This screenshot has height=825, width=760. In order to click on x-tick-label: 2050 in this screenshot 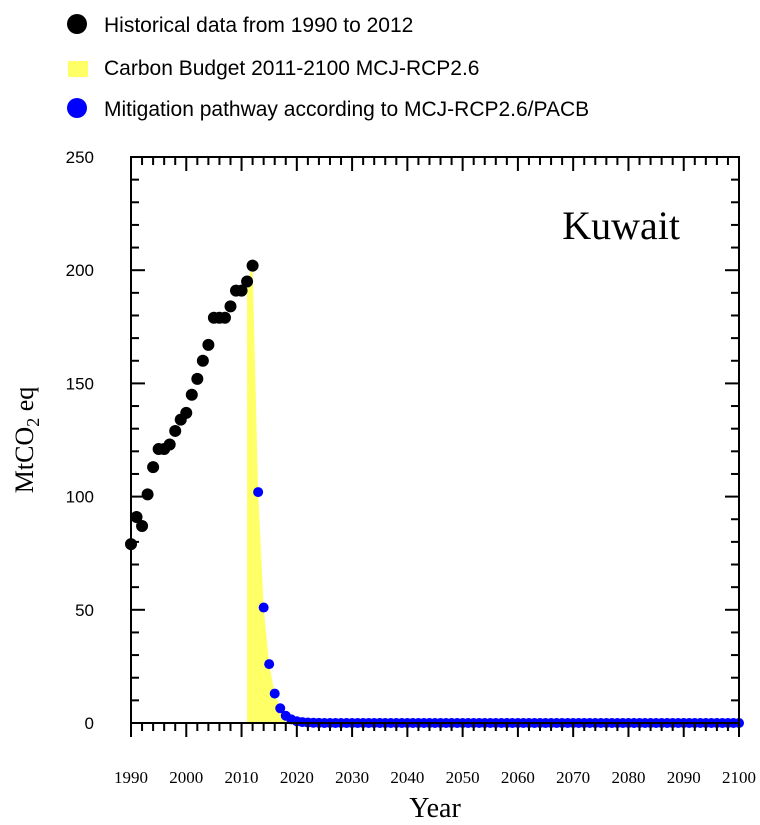, I will do `click(463, 777)`.